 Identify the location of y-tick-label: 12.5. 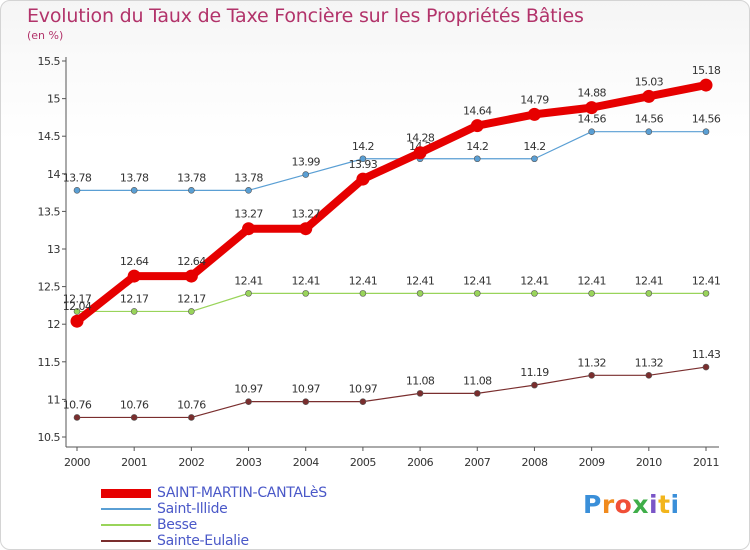
(49, 287).